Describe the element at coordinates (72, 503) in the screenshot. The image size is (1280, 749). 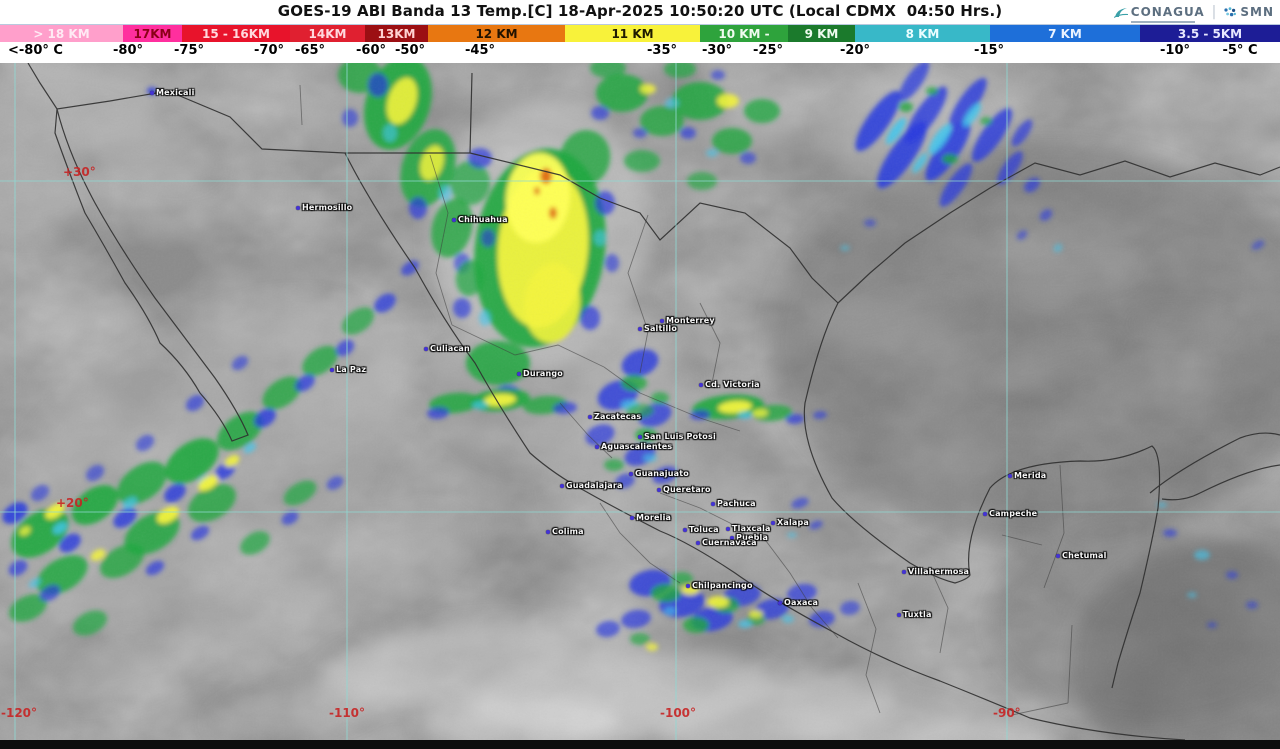
I see `coord-label: +20°` at that location.